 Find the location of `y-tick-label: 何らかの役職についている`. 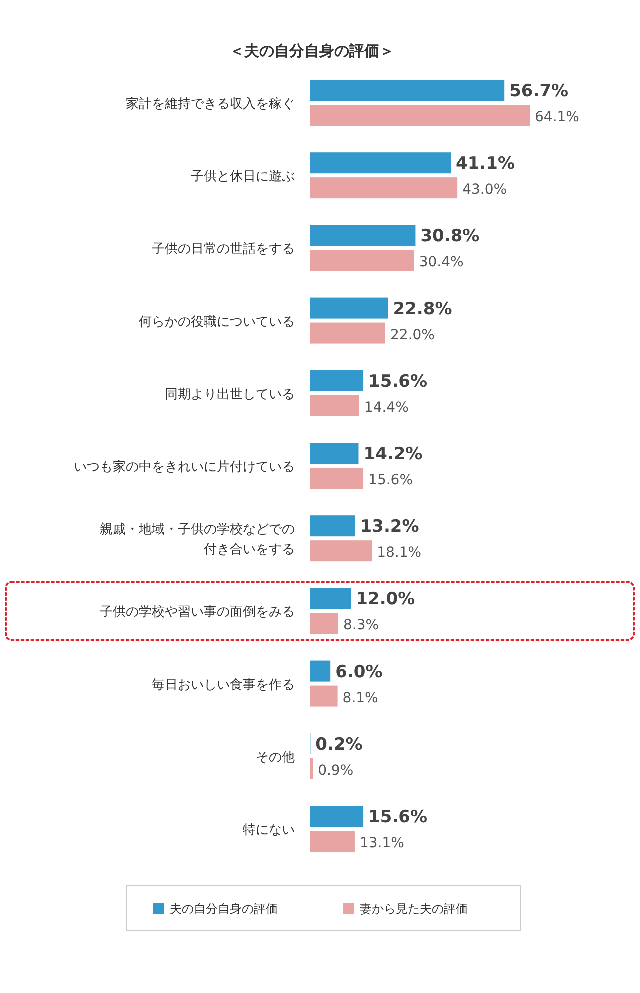

y-tick-label: 何らかの役職についている is located at coordinates (217, 322).